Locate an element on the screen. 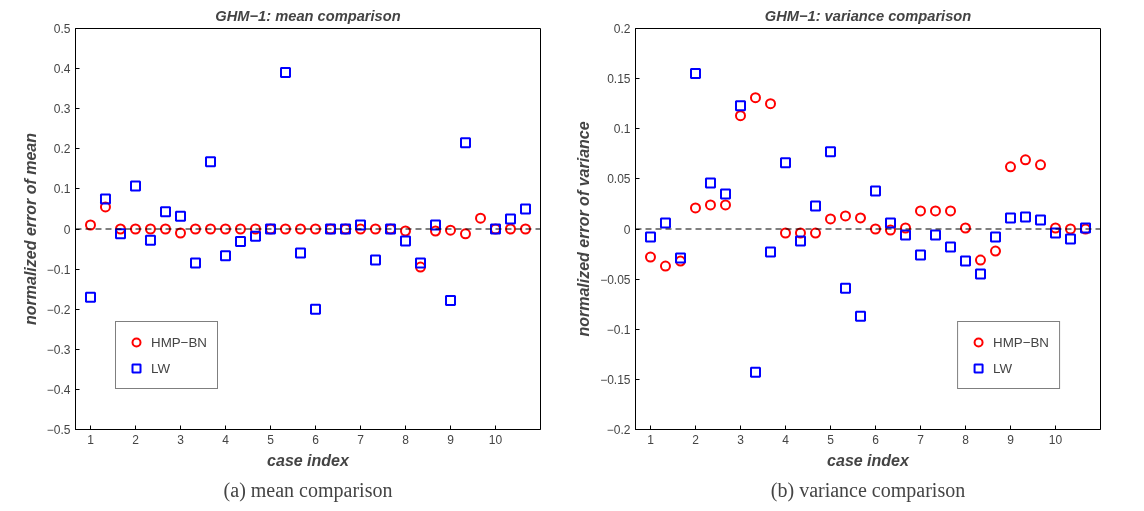 The height and width of the screenshot is (511, 1144). y-tick-label: 0.3 is located at coordinates (62, 109).